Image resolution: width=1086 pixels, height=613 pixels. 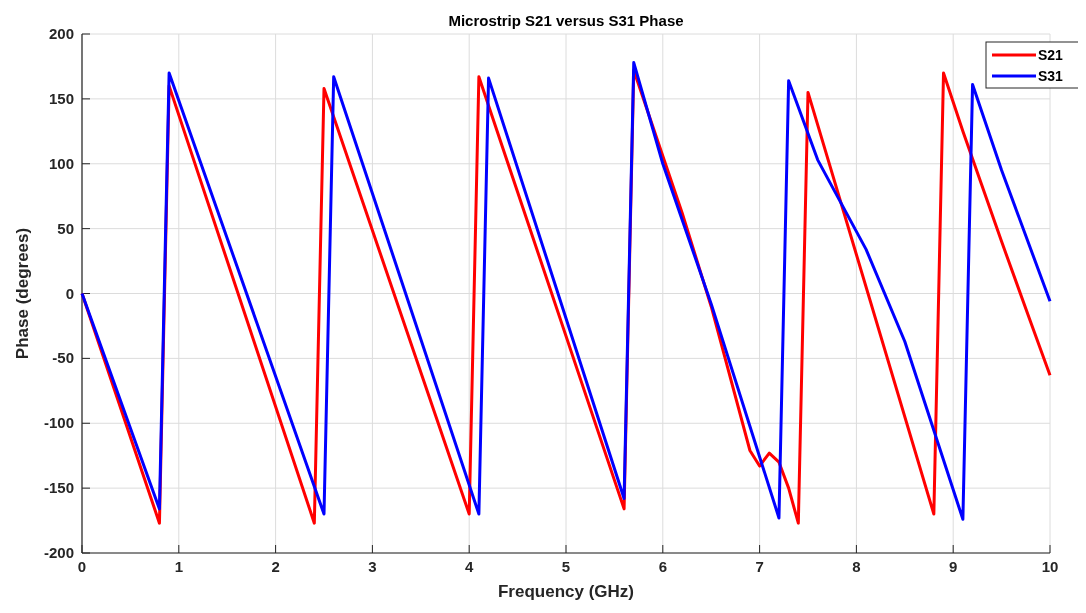 What do you see at coordinates (1051, 76) in the screenshot?
I see `legend-label: S31` at bounding box center [1051, 76].